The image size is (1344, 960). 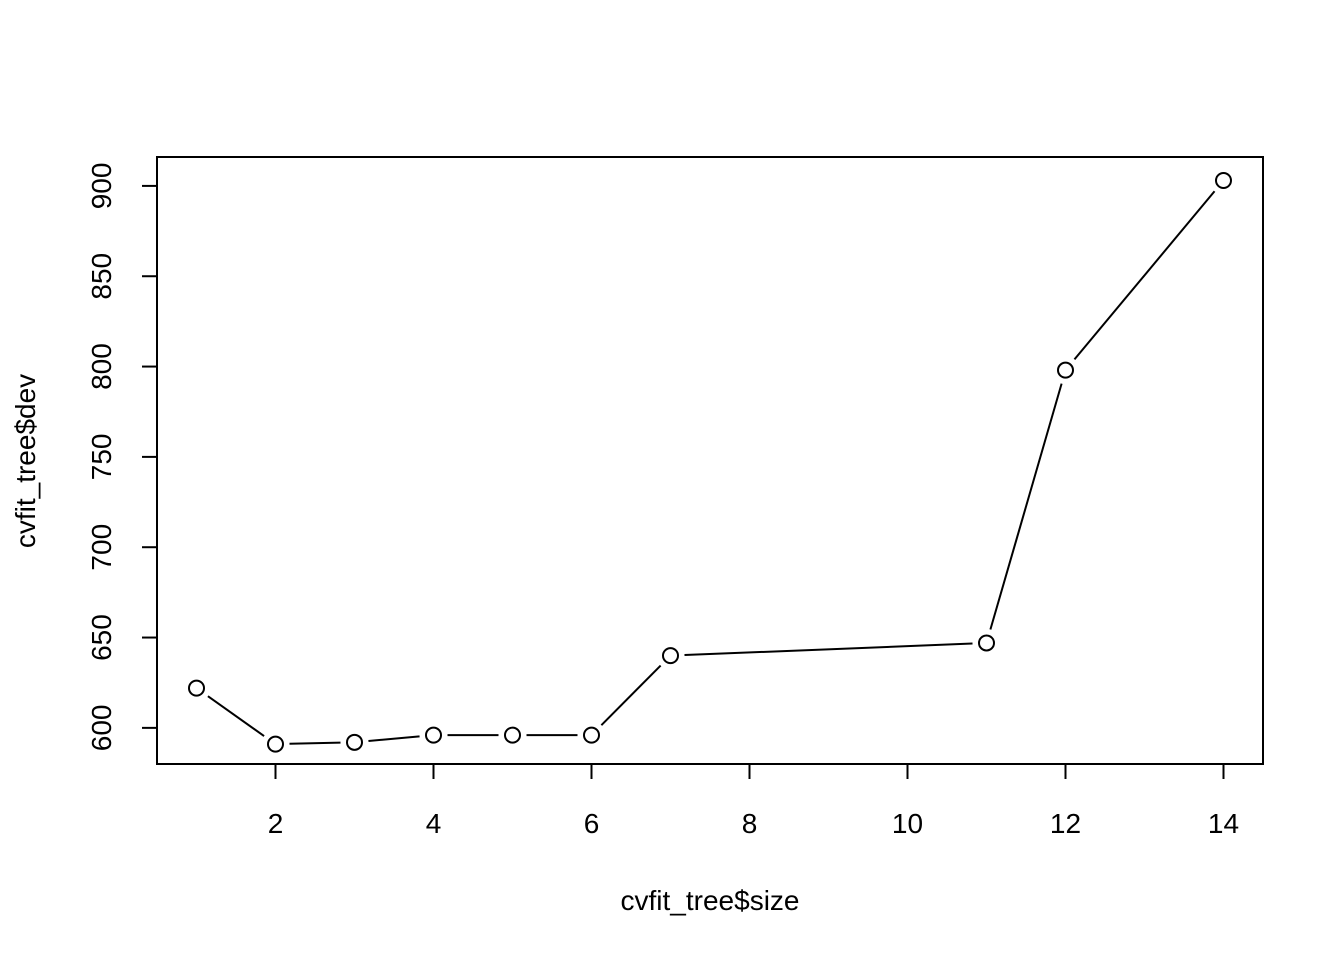 What do you see at coordinates (101, 637) in the screenshot?
I see `y-tick-label: 650` at bounding box center [101, 637].